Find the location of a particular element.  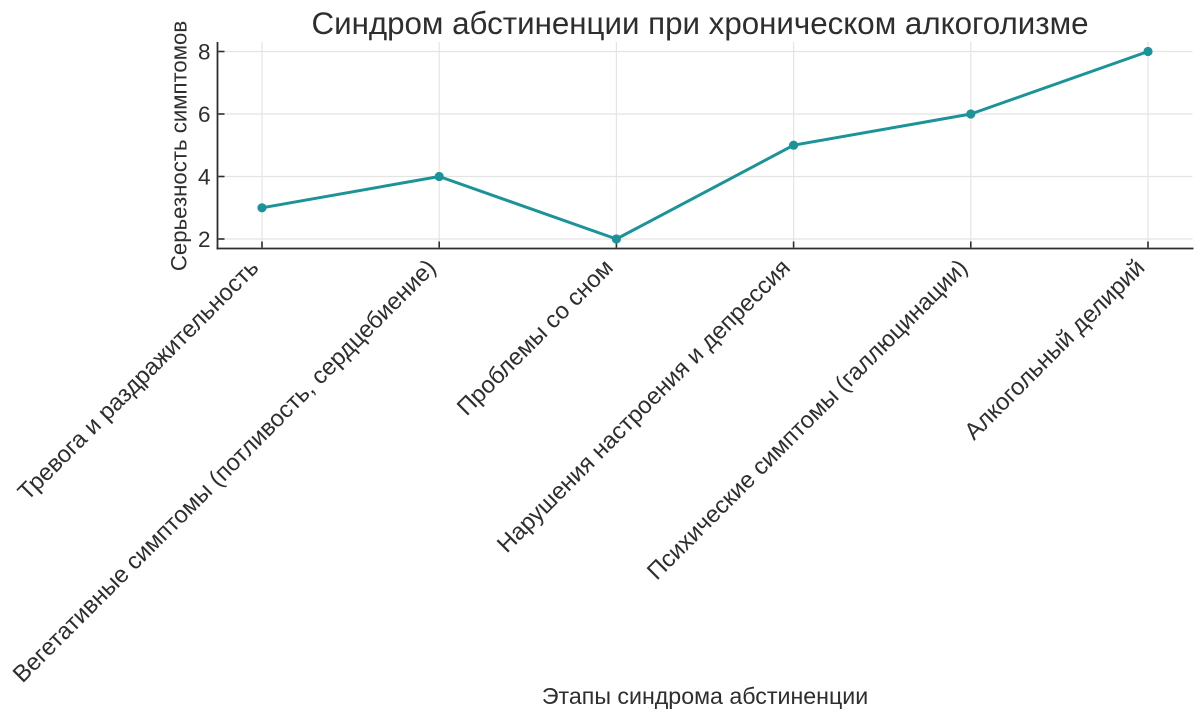

svg-text: 6 is located at coordinates (204, 114).